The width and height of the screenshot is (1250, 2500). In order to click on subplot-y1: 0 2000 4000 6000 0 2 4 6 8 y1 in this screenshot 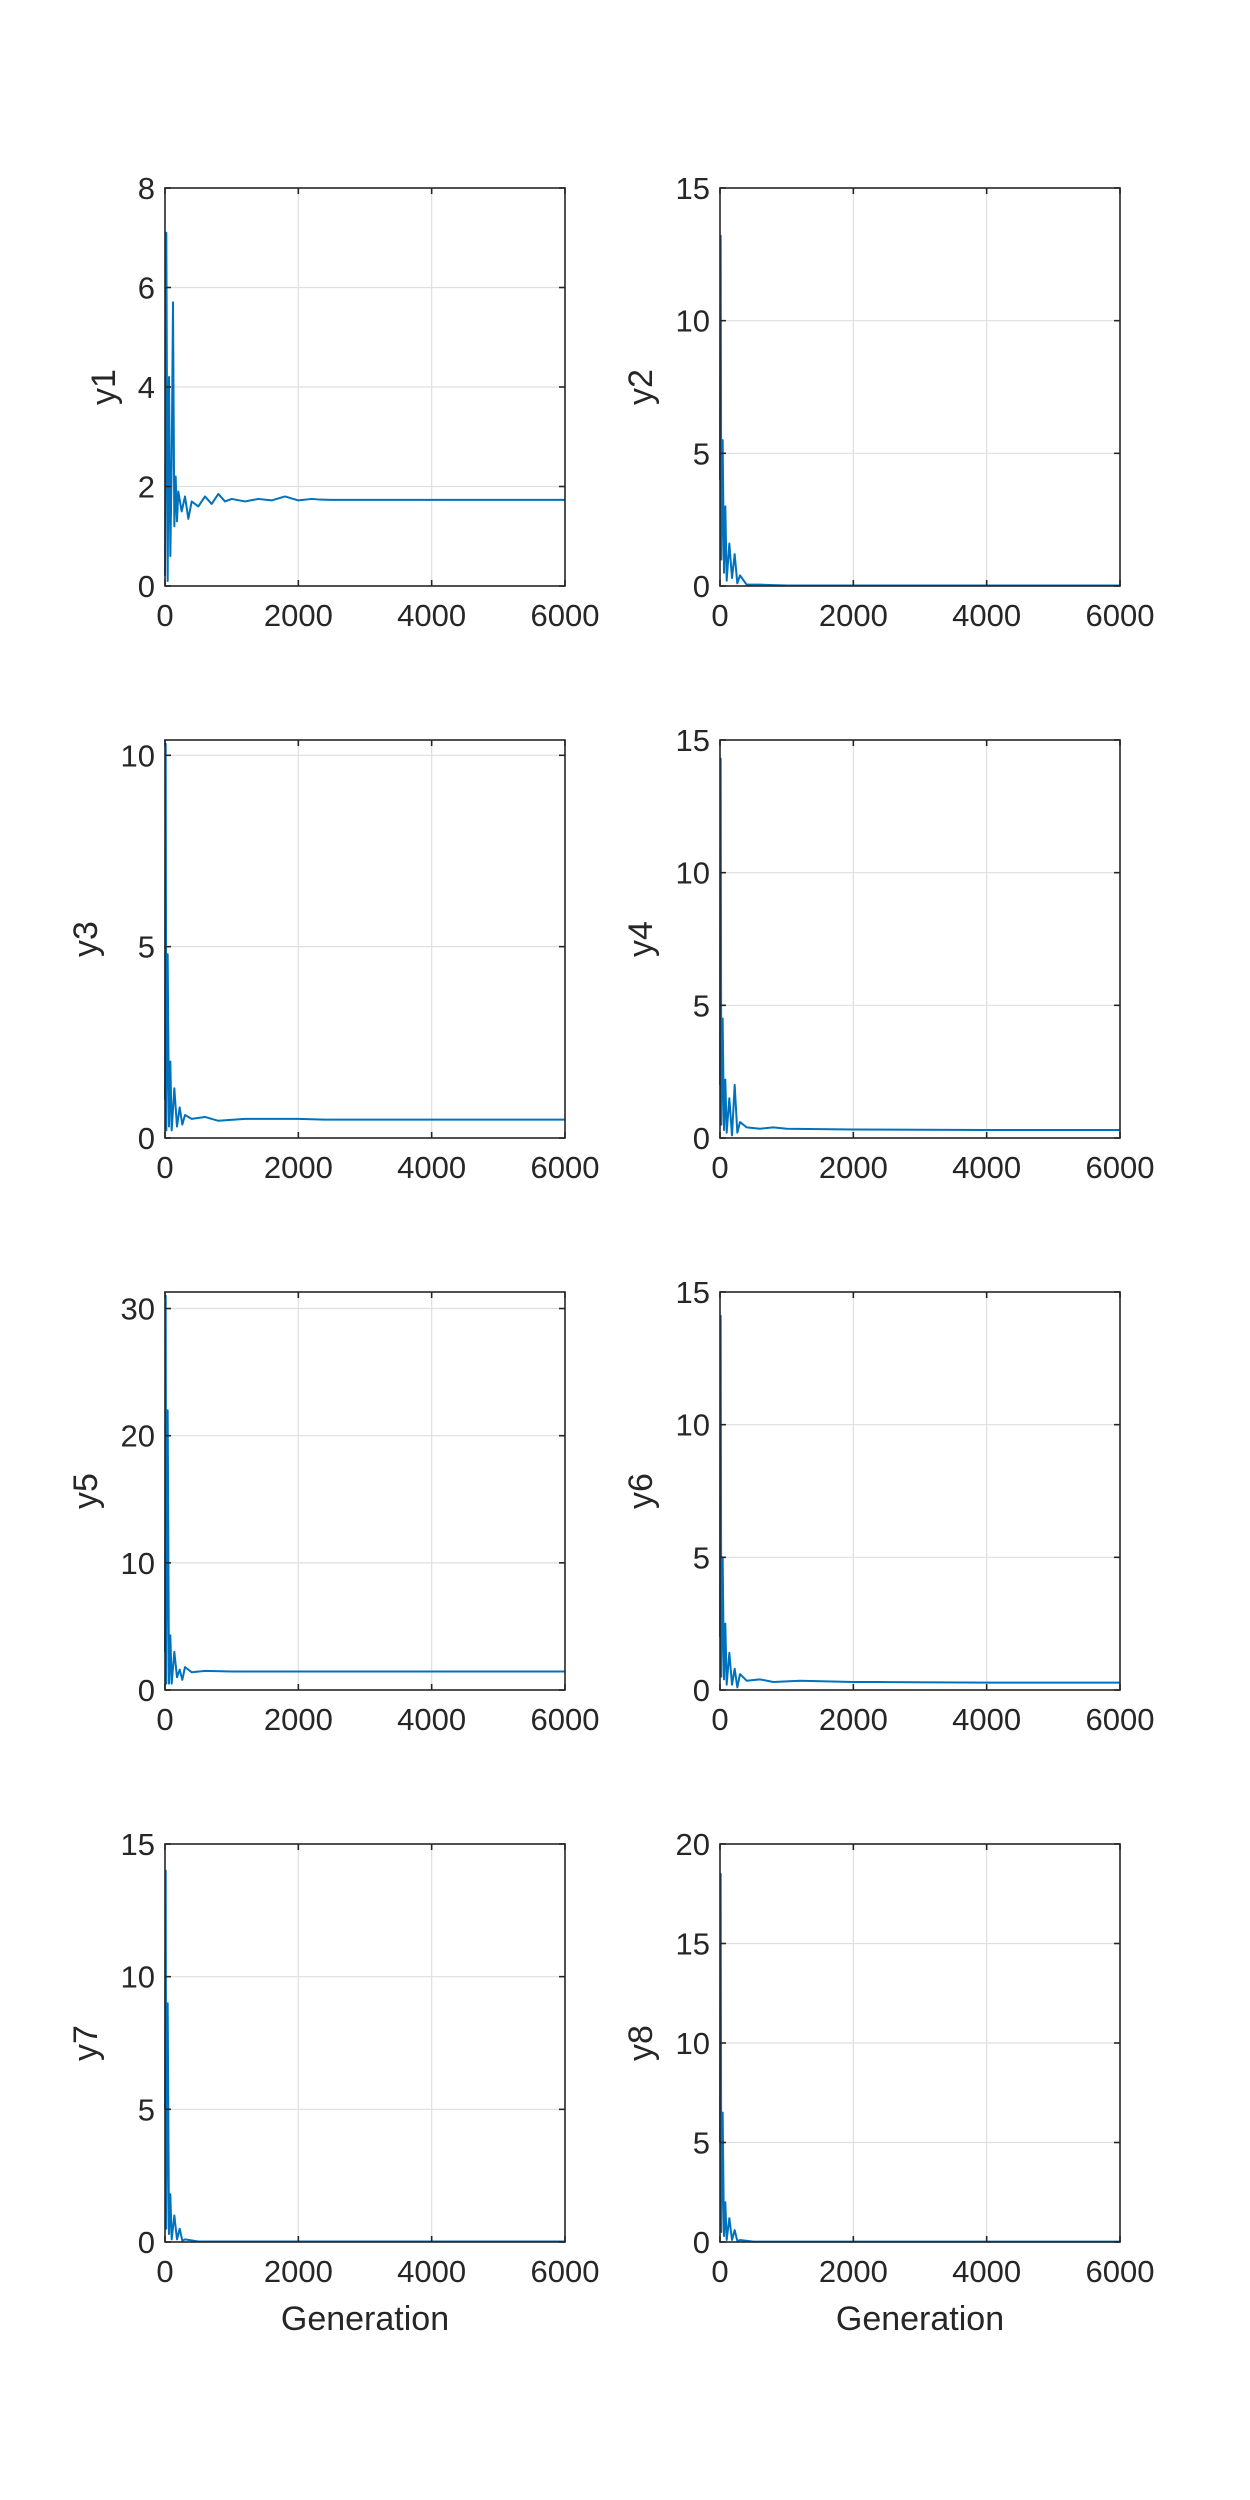, I will do `click(342, 402)`.